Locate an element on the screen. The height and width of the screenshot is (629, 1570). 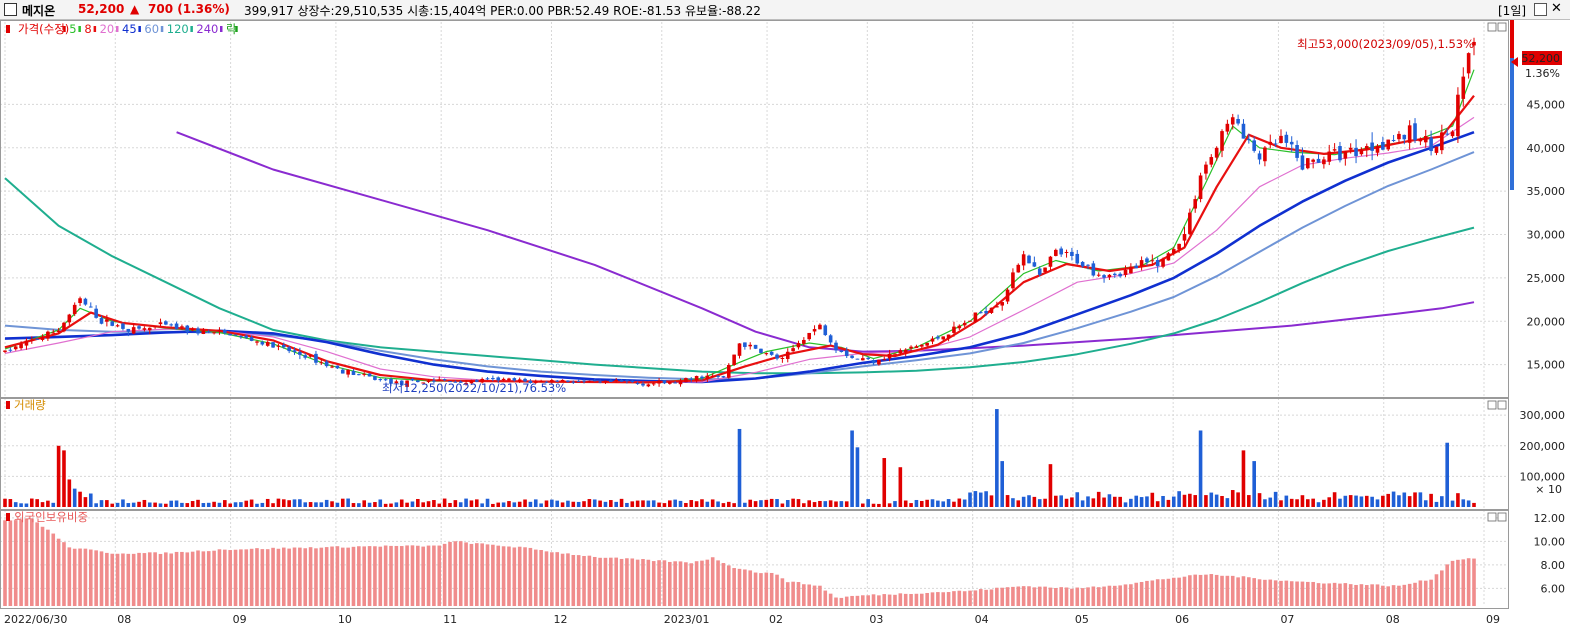
restore-icon is located at coordinates (1540, 9).